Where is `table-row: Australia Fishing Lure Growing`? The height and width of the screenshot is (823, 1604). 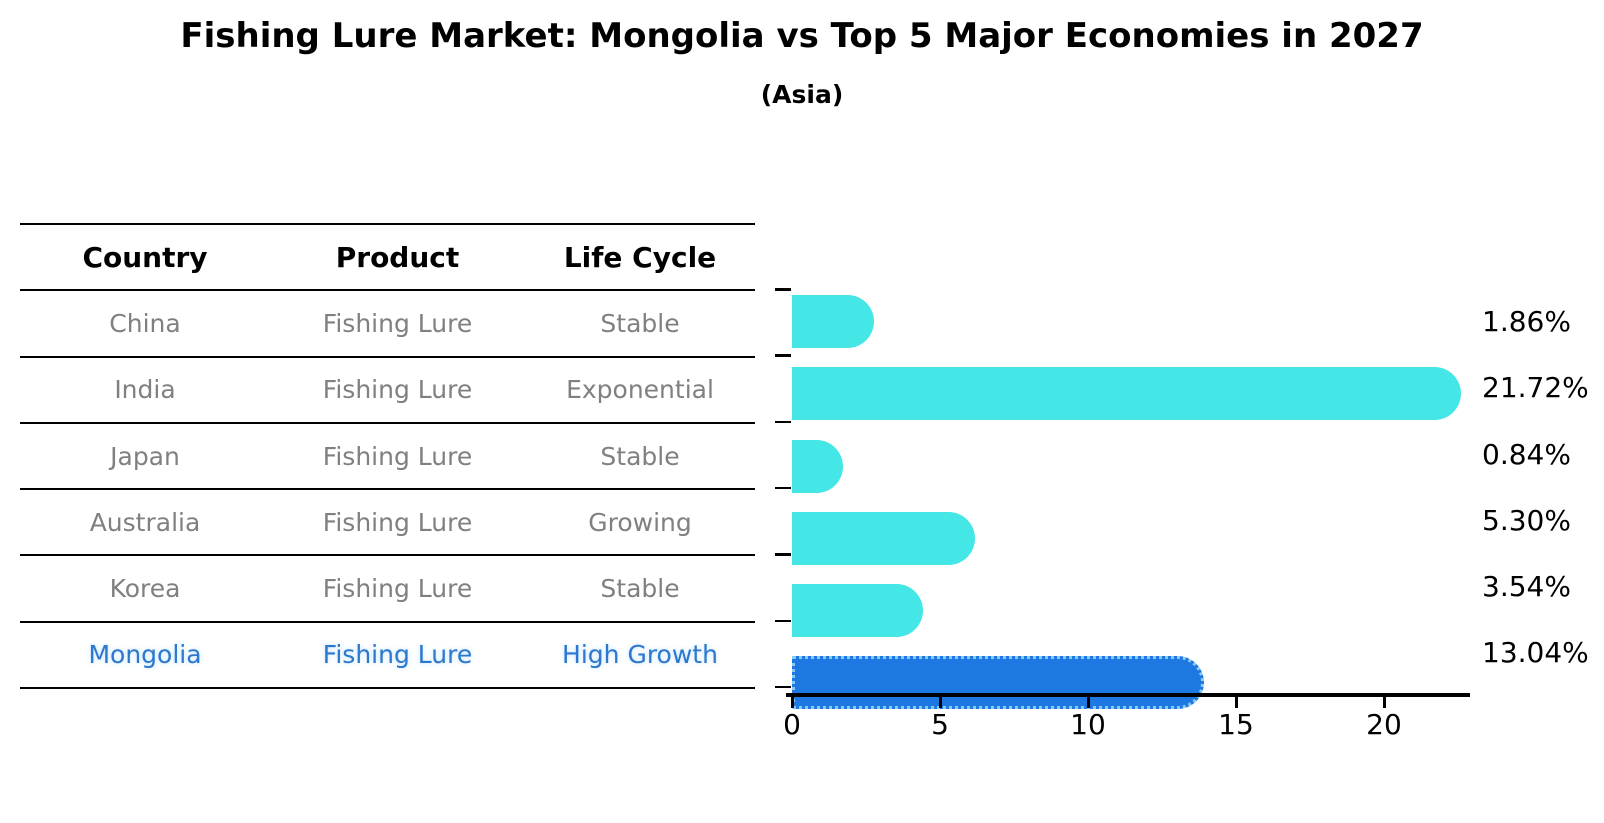
table-row: Australia Fishing Lure Growing is located at coordinates (387, 523).